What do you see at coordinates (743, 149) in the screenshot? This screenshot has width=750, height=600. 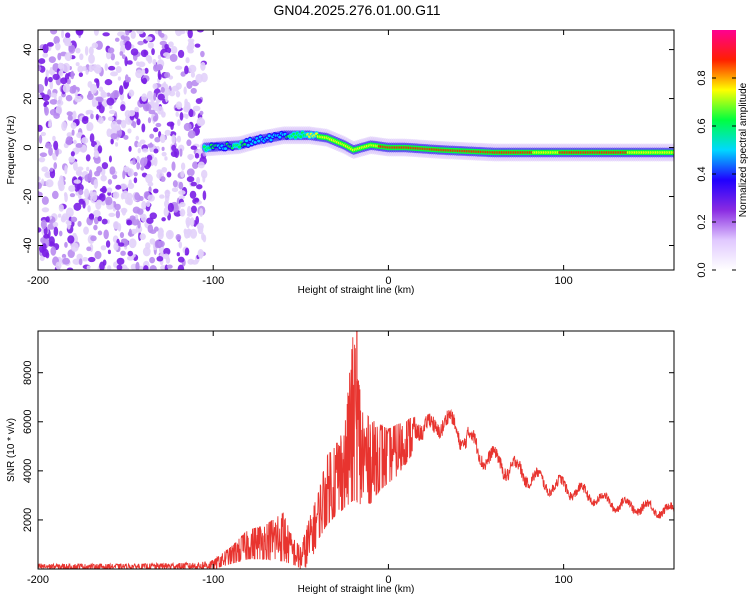 I see `colorbar-label: Normalized spectral amplitude` at bounding box center [743, 149].